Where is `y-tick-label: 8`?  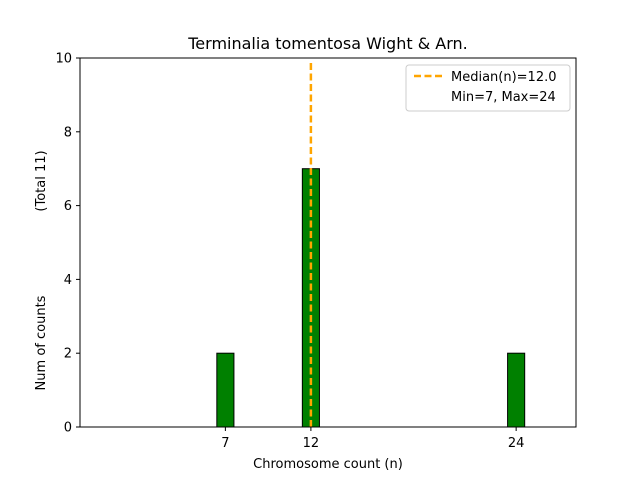 y-tick-label: 8 is located at coordinates (68, 132).